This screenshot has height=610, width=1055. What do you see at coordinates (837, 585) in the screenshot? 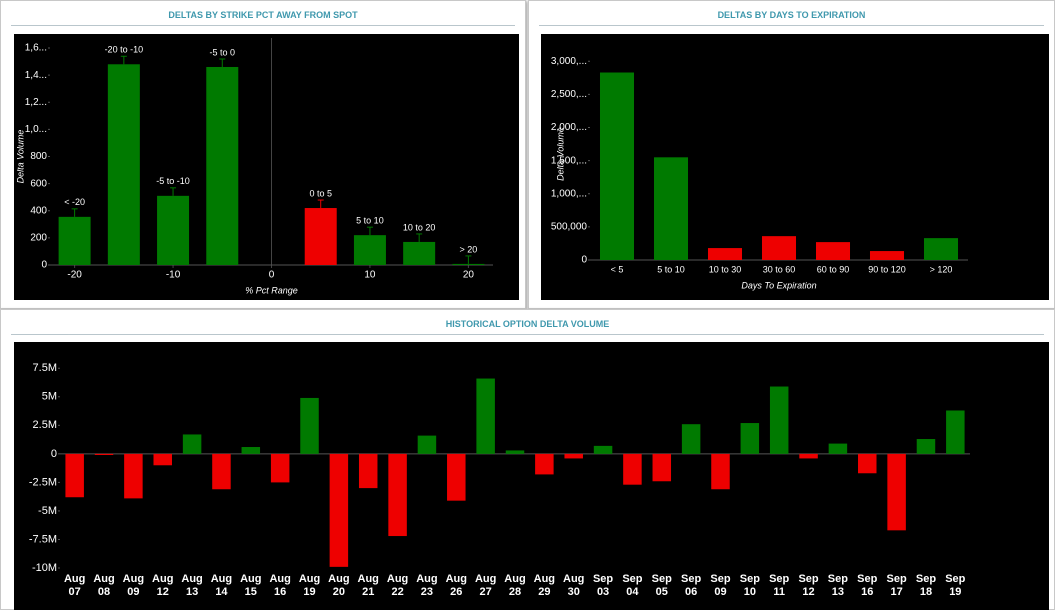
I see `x-tick-label: Sep 13` at bounding box center [837, 585].